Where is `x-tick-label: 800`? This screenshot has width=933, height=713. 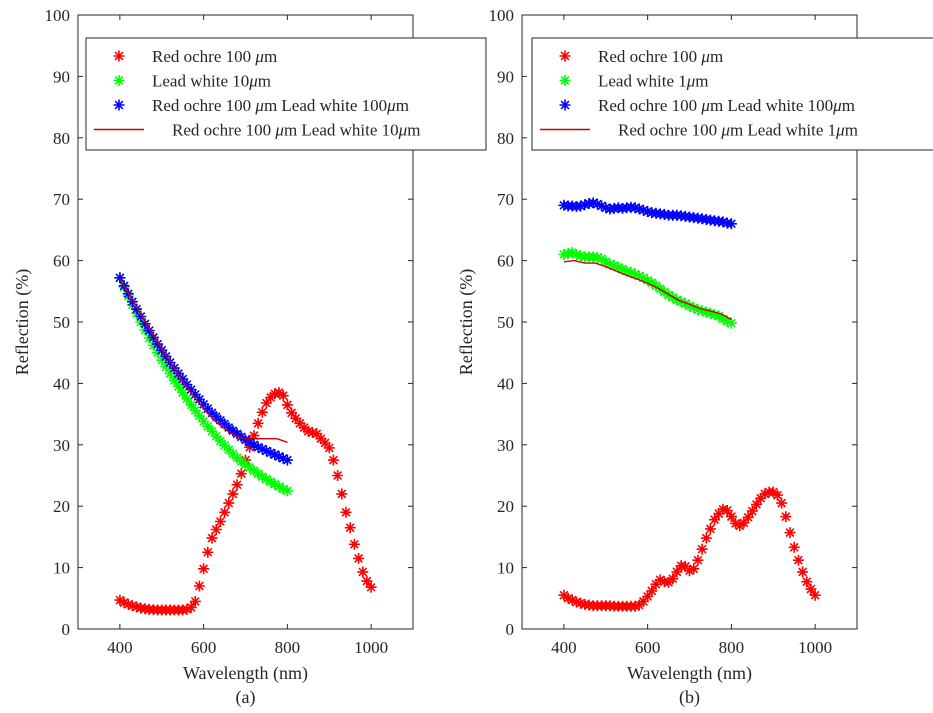
x-tick-label: 800 is located at coordinates (732, 647).